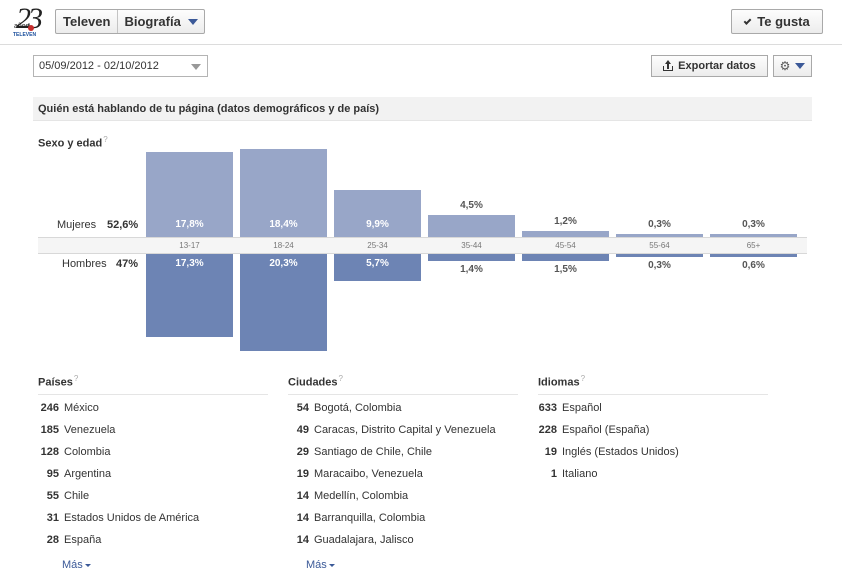 The height and width of the screenshot is (584, 842). What do you see at coordinates (153, 430) in the screenshot?
I see `list-item: 185 Venezuela` at bounding box center [153, 430].